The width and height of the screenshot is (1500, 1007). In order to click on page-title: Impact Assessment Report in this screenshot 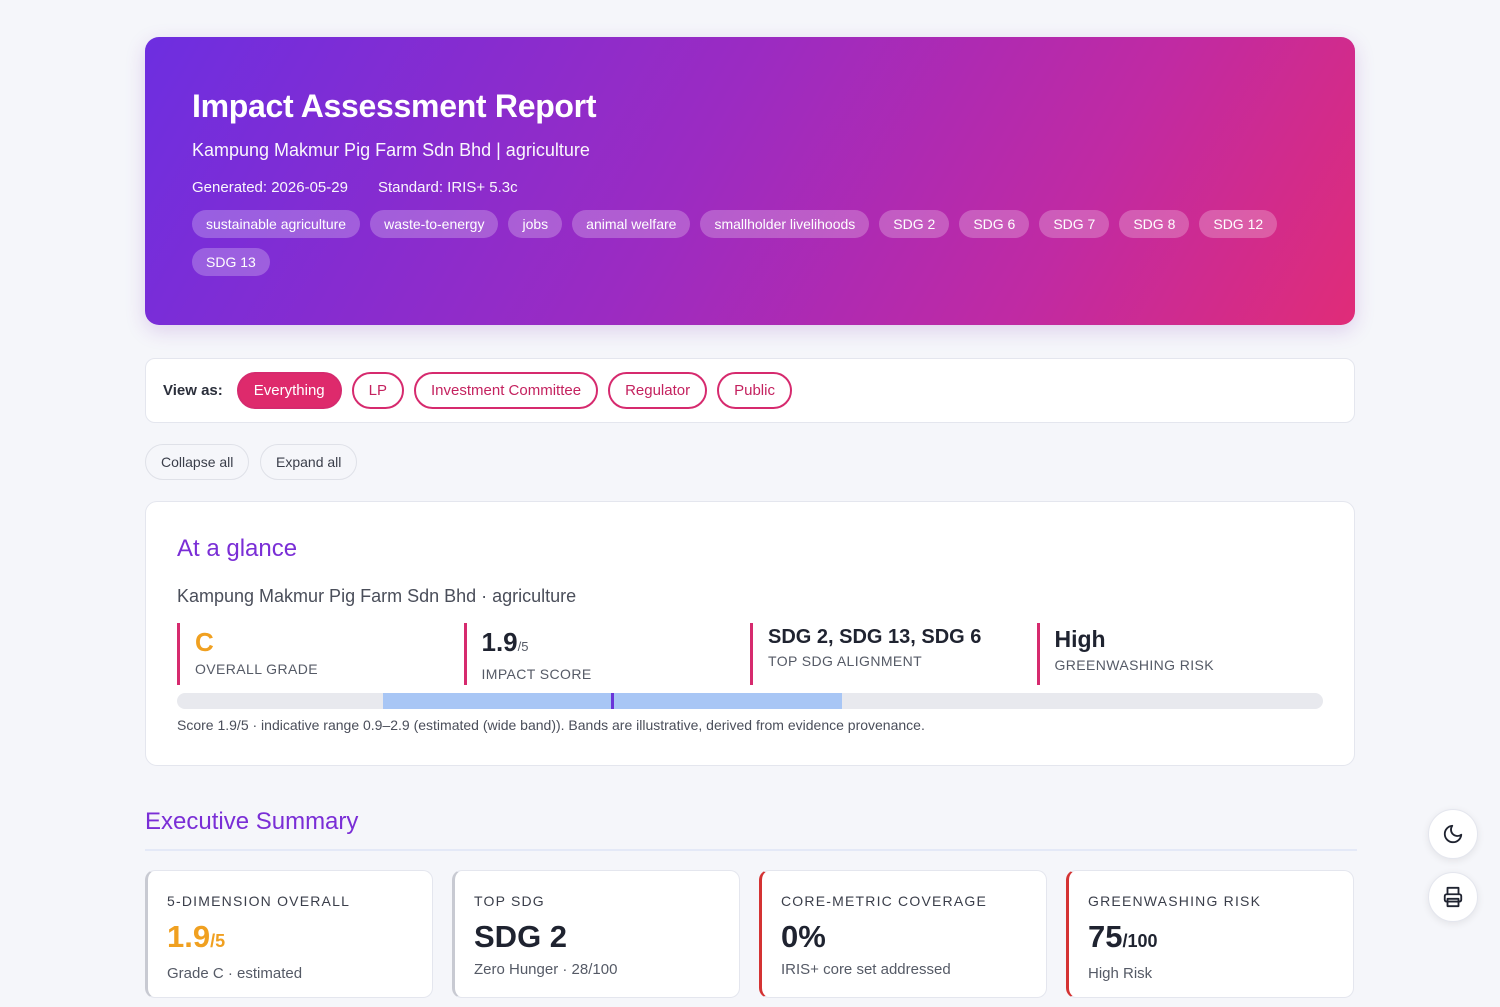, I will do `click(394, 106)`.